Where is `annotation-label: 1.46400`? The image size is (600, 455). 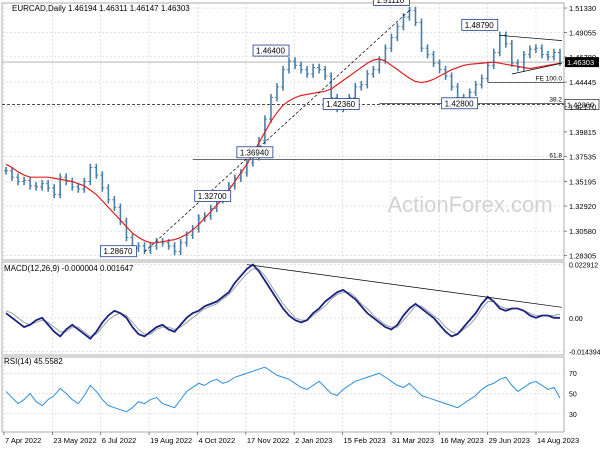
annotation-label: 1.46400 is located at coordinates (270, 51).